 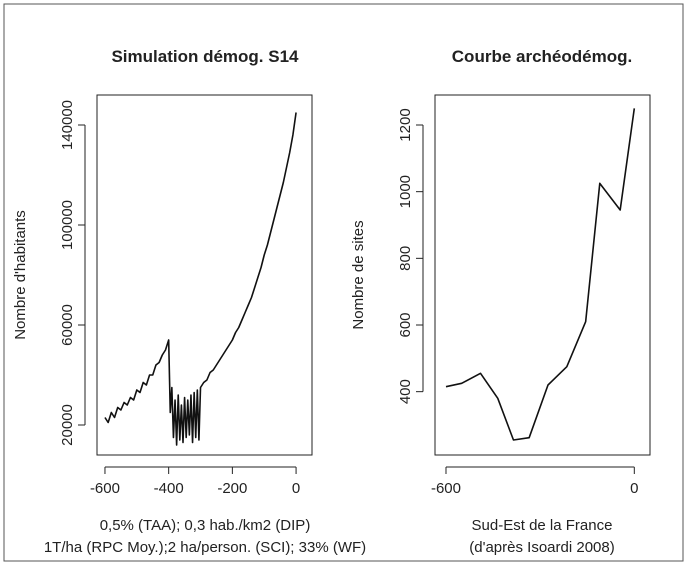 What do you see at coordinates (405, 124) in the screenshot?
I see `y-tick-label: 1200` at bounding box center [405, 124].